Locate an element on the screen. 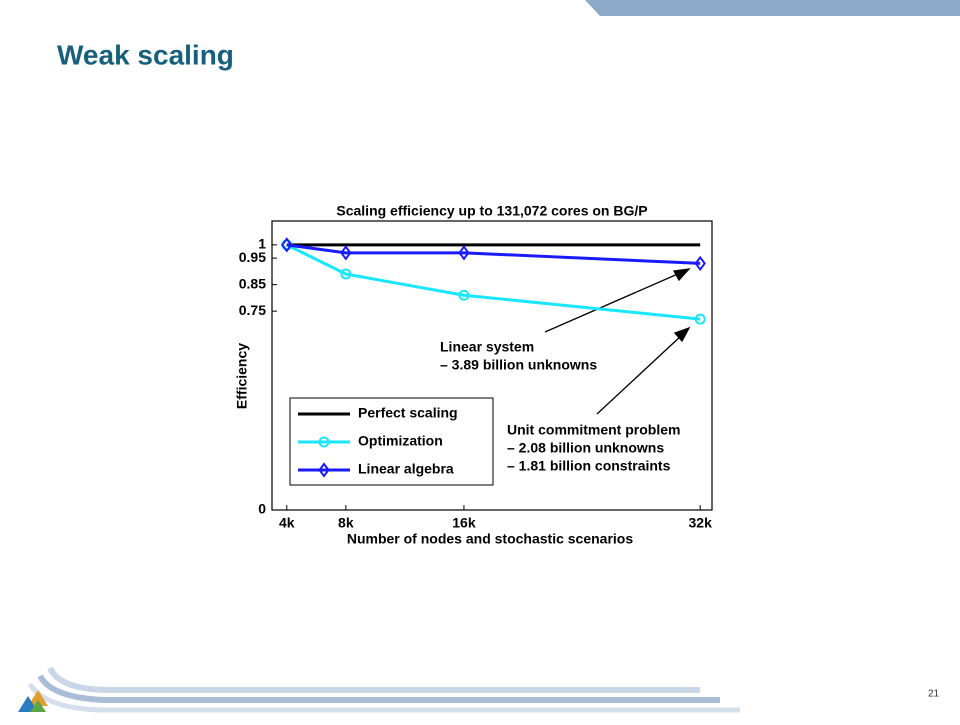 Image resolution: width=960 pixels, height=725 pixels. annotation: – 2.08 billion unknowns is located at coordinates (585, 448).